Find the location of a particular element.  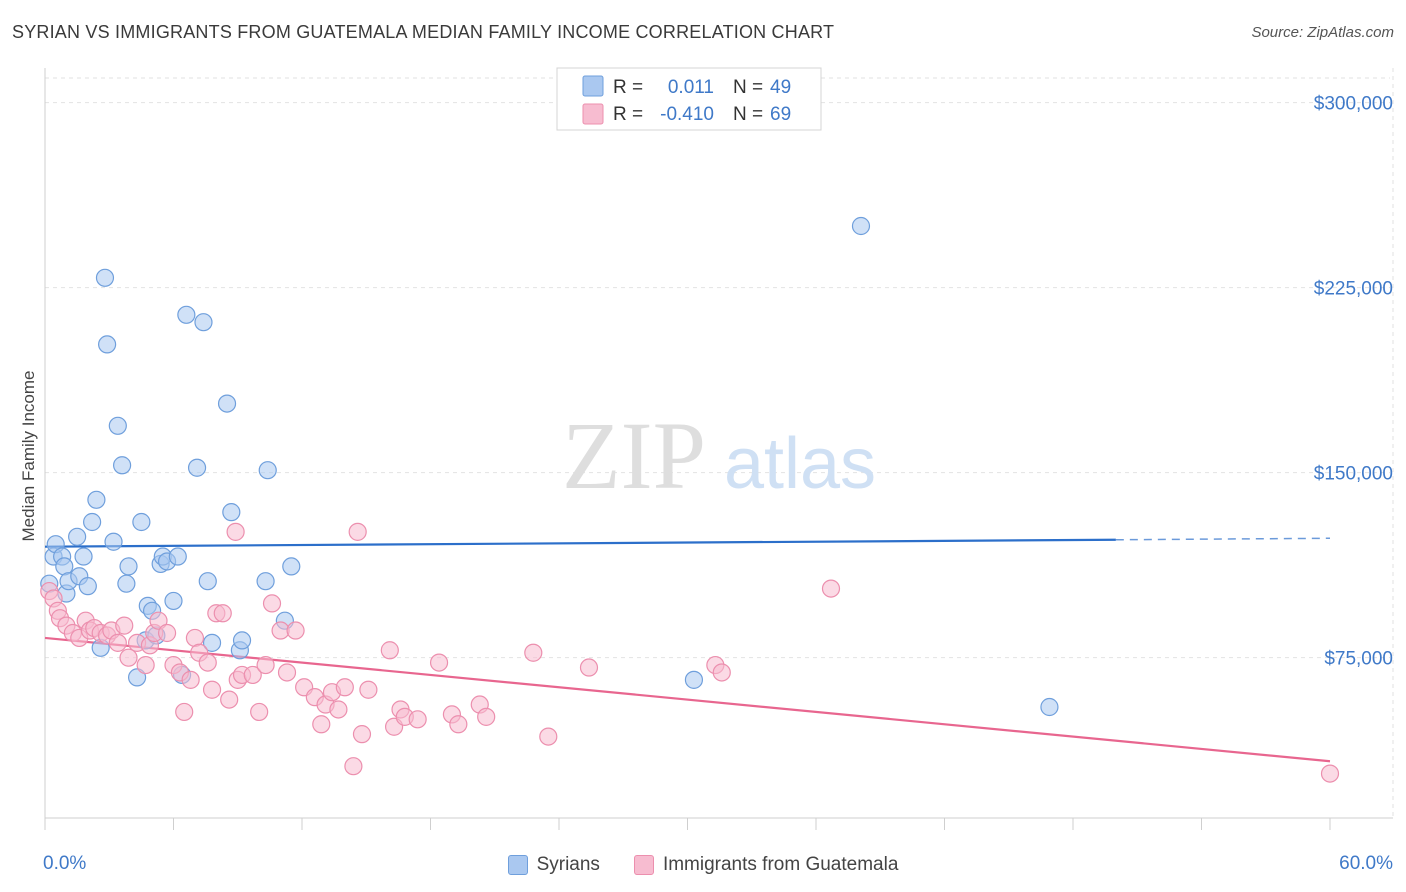

y-tick-label: $300,000 is located at coordinates (1353, 104).